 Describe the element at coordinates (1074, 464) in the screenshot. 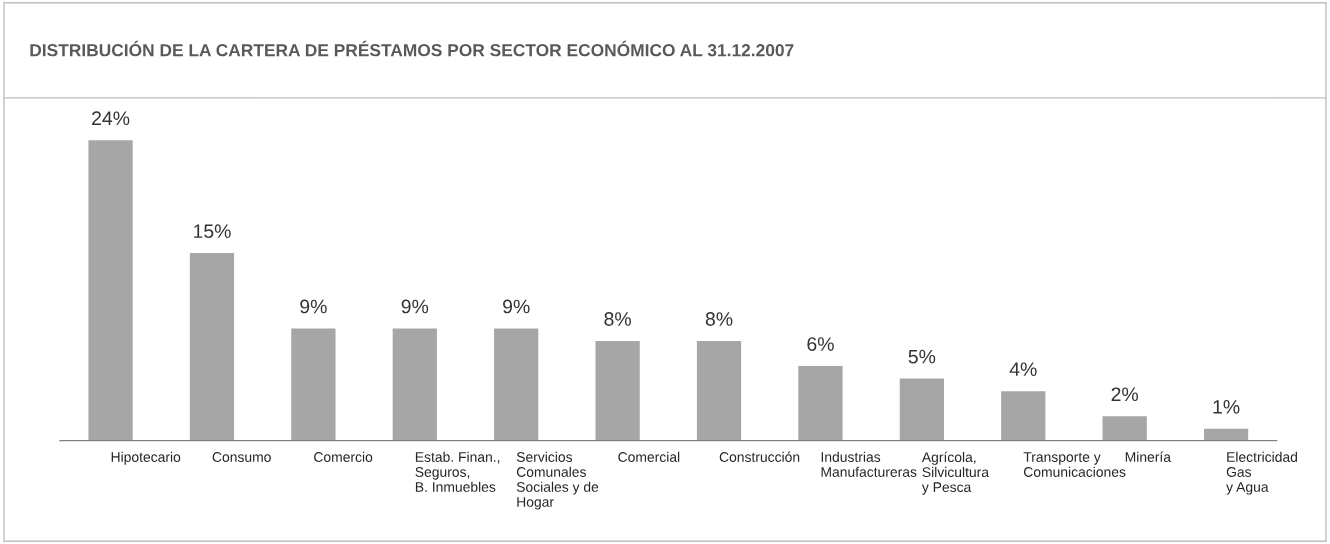

I see `x-tick-label: Transporte y Comunicaciones` at that location.